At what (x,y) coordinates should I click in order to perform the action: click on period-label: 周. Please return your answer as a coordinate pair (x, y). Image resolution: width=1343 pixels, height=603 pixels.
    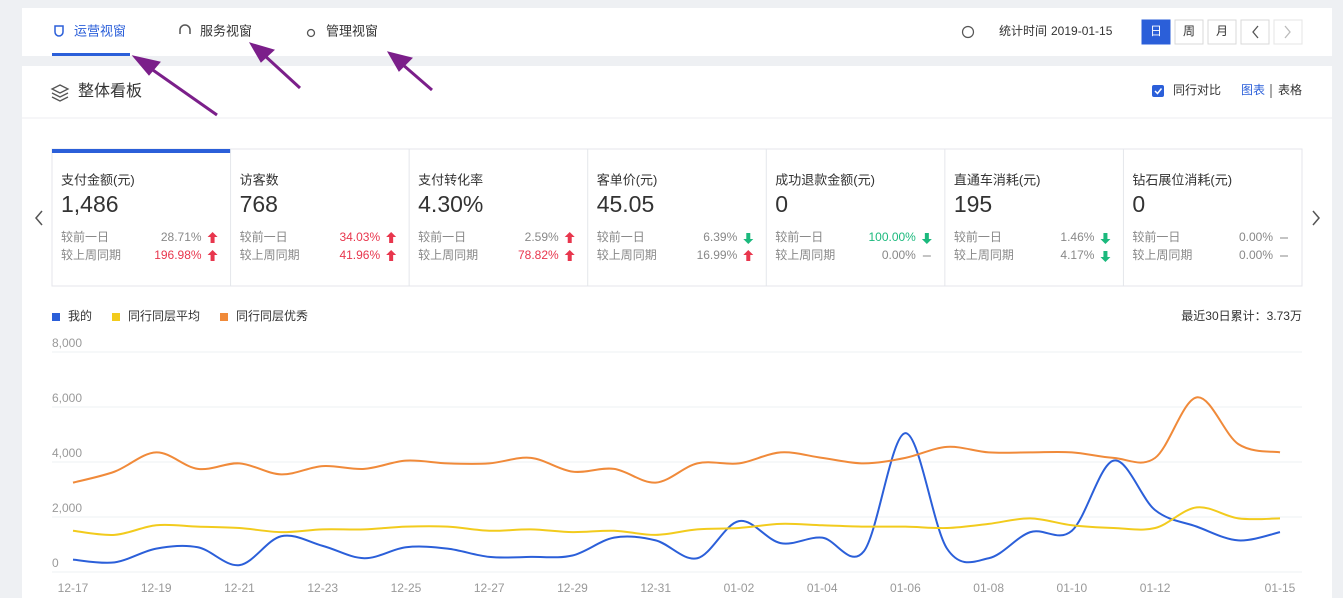
    Looking at the image, I should click on (1189, 31).